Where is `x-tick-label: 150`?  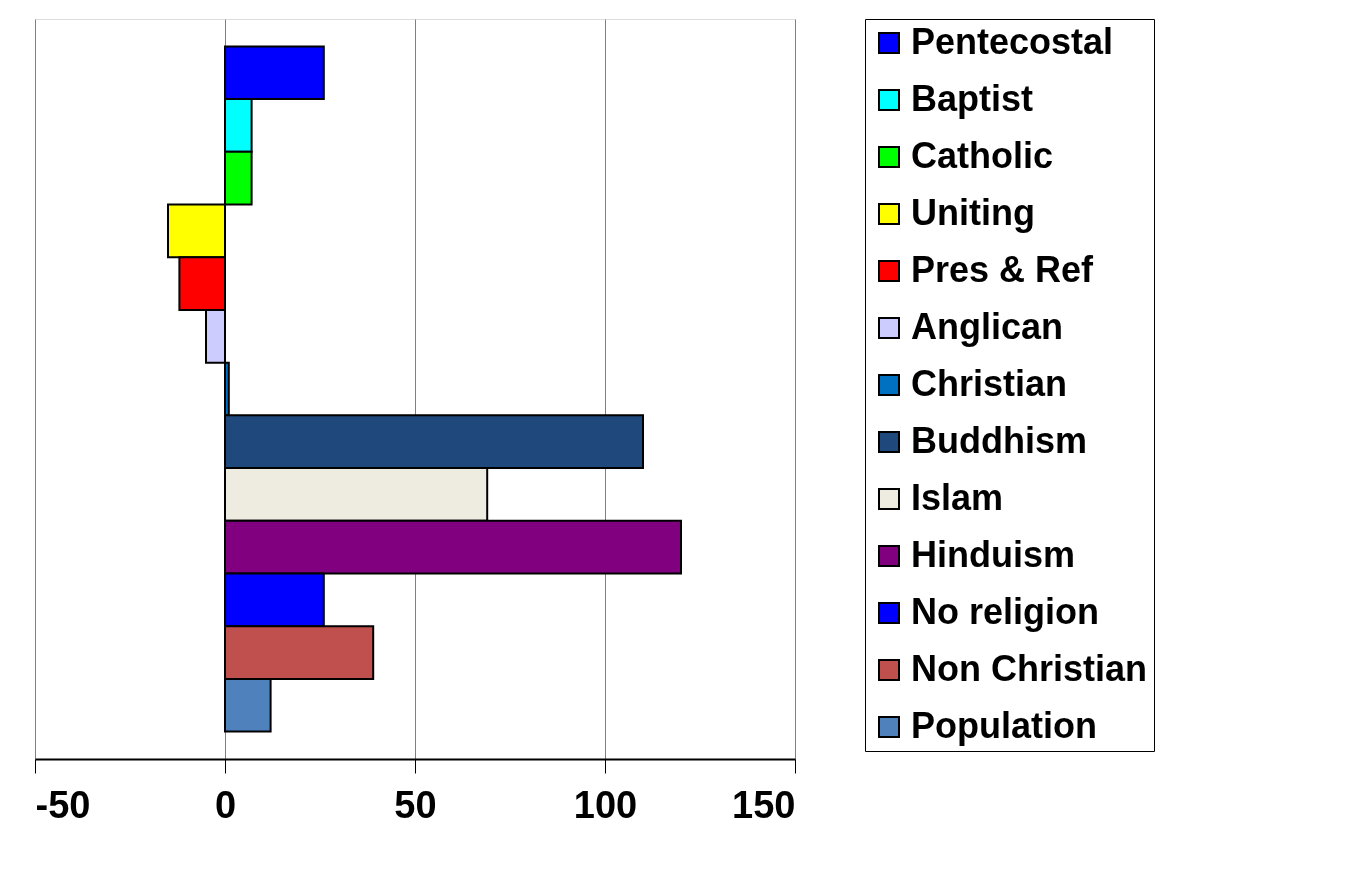 x-tick-label: 150 is located at coordinates (764, 804).